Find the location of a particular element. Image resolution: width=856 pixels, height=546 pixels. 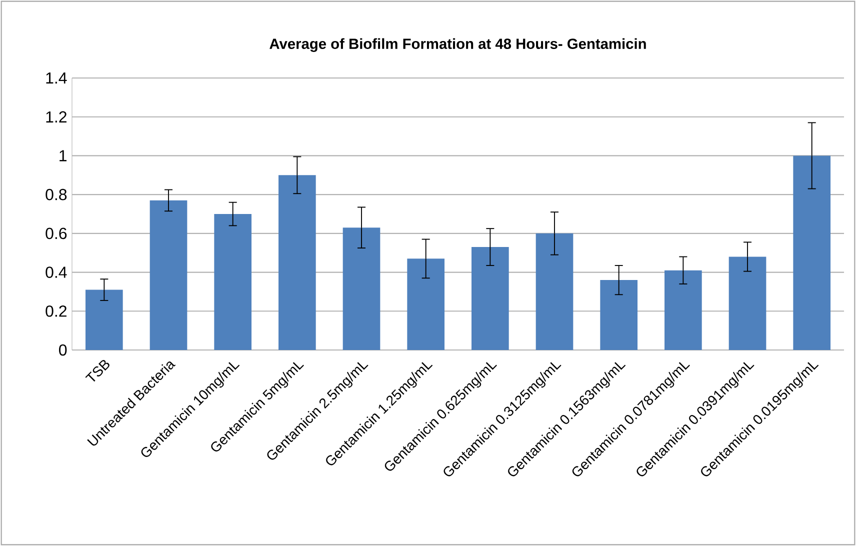

y-tick-label: 0.2 is located at coordinates (56, 311).